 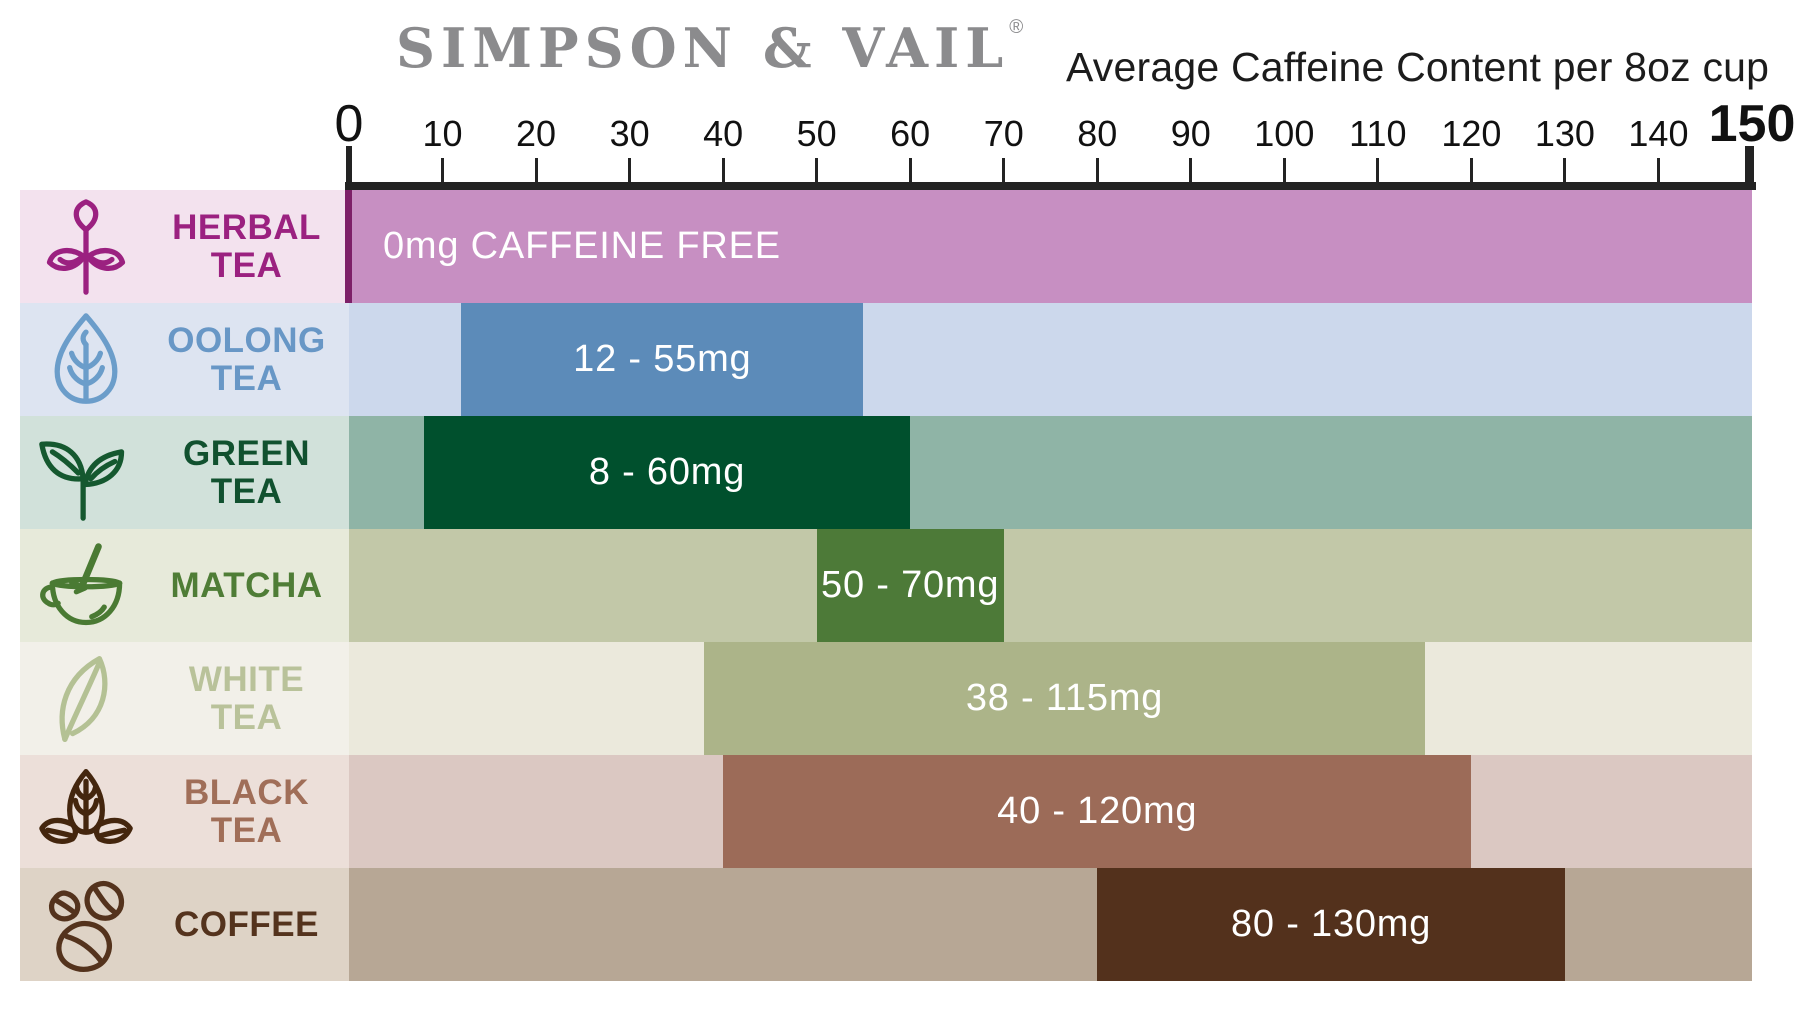 What do you see at coordinates (348, 246) in the screenshot?
I see `axis-zero-line` at bounding box center [348, 246].